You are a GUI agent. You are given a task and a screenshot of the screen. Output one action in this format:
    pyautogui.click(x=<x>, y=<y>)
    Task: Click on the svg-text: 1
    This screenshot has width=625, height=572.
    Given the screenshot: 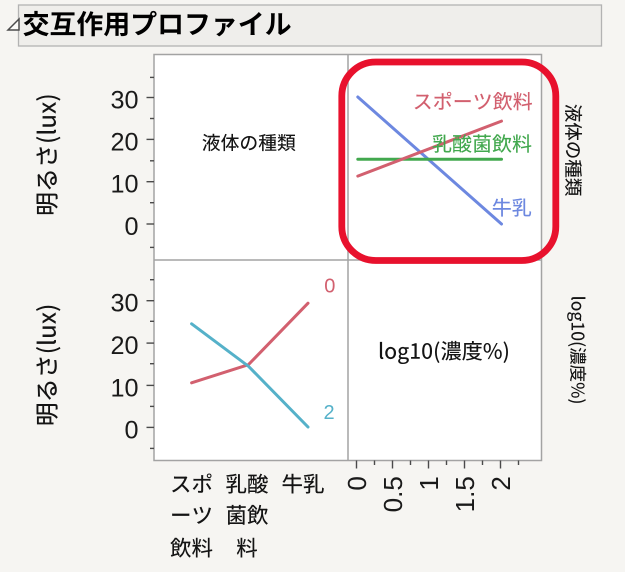 What is the action you would take?
    pyautogui.click(x=429, y=483)
    